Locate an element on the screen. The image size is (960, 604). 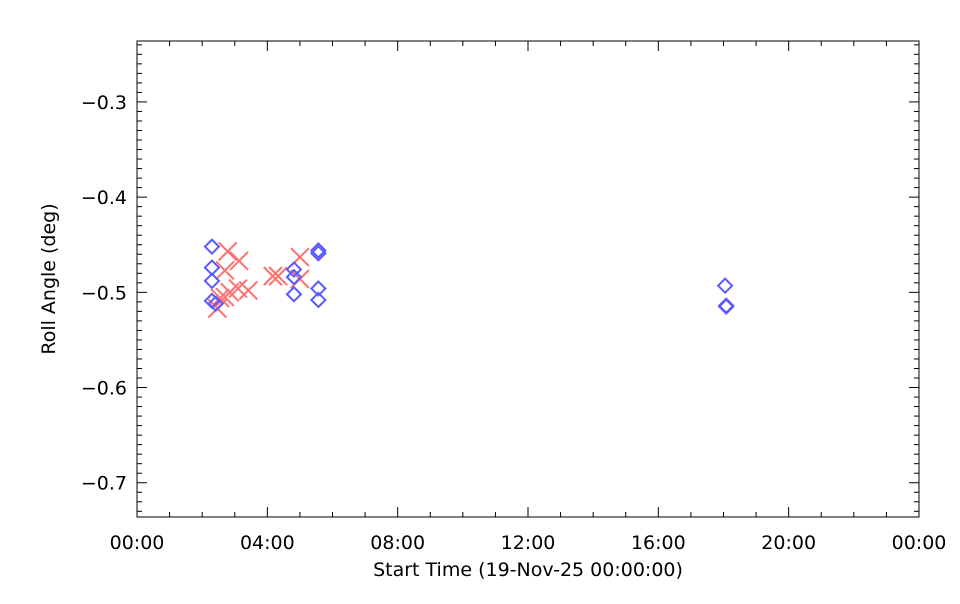
y-tick-labels: −0.3 −0.4 −0.5 −0.6 −0.7 is located at coordinates (104, 293).